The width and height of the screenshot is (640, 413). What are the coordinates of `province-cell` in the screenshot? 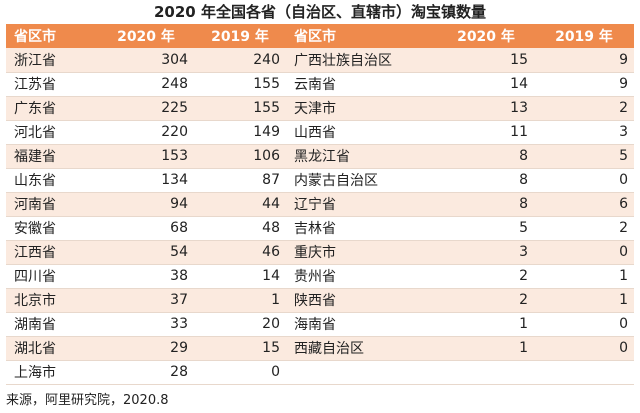 It's located at (362, 372).